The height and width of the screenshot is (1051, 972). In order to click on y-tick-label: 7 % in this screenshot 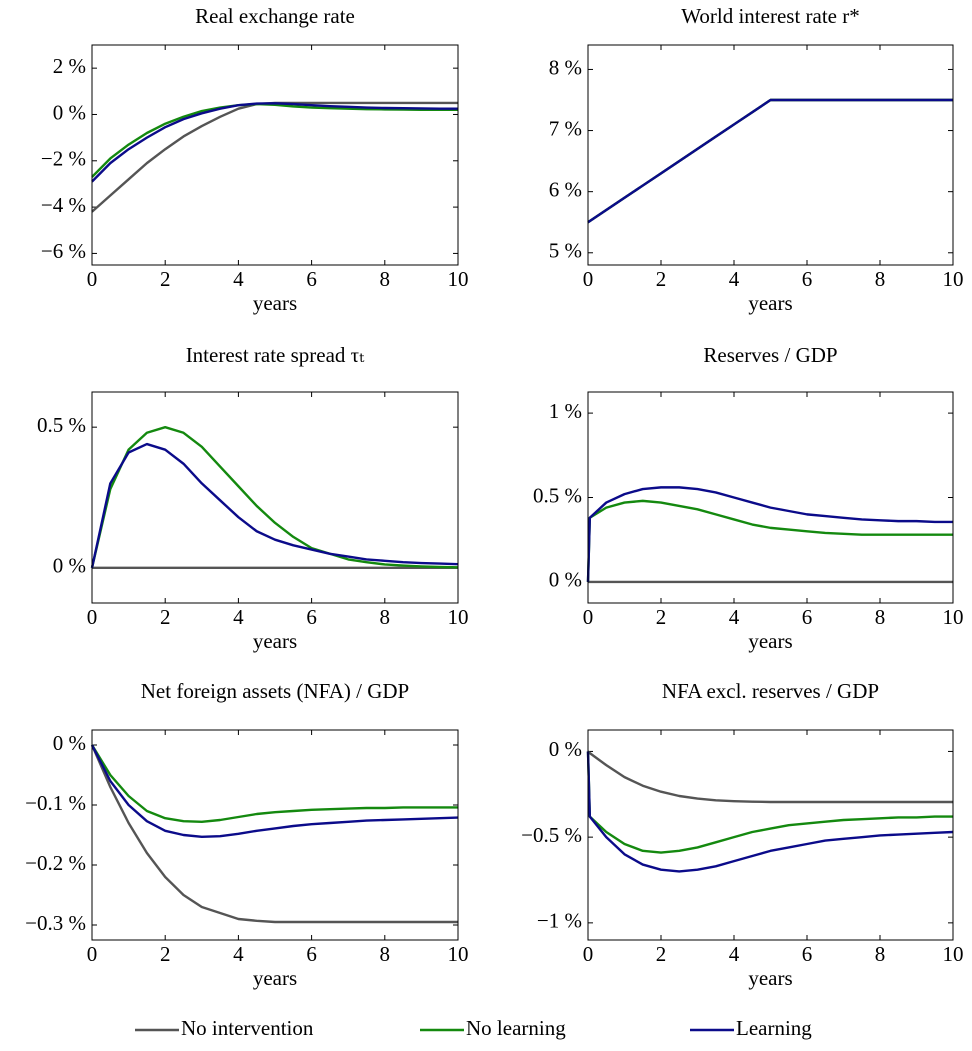, I will do `click(565, 128)`.